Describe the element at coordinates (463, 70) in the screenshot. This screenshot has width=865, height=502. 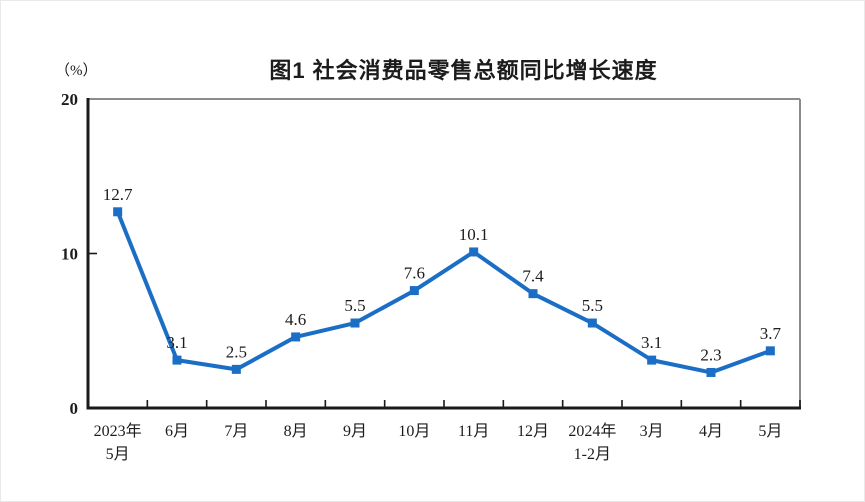
I see `chart-title: 图1 社会消费品零售总额同比增长速度` at that location.